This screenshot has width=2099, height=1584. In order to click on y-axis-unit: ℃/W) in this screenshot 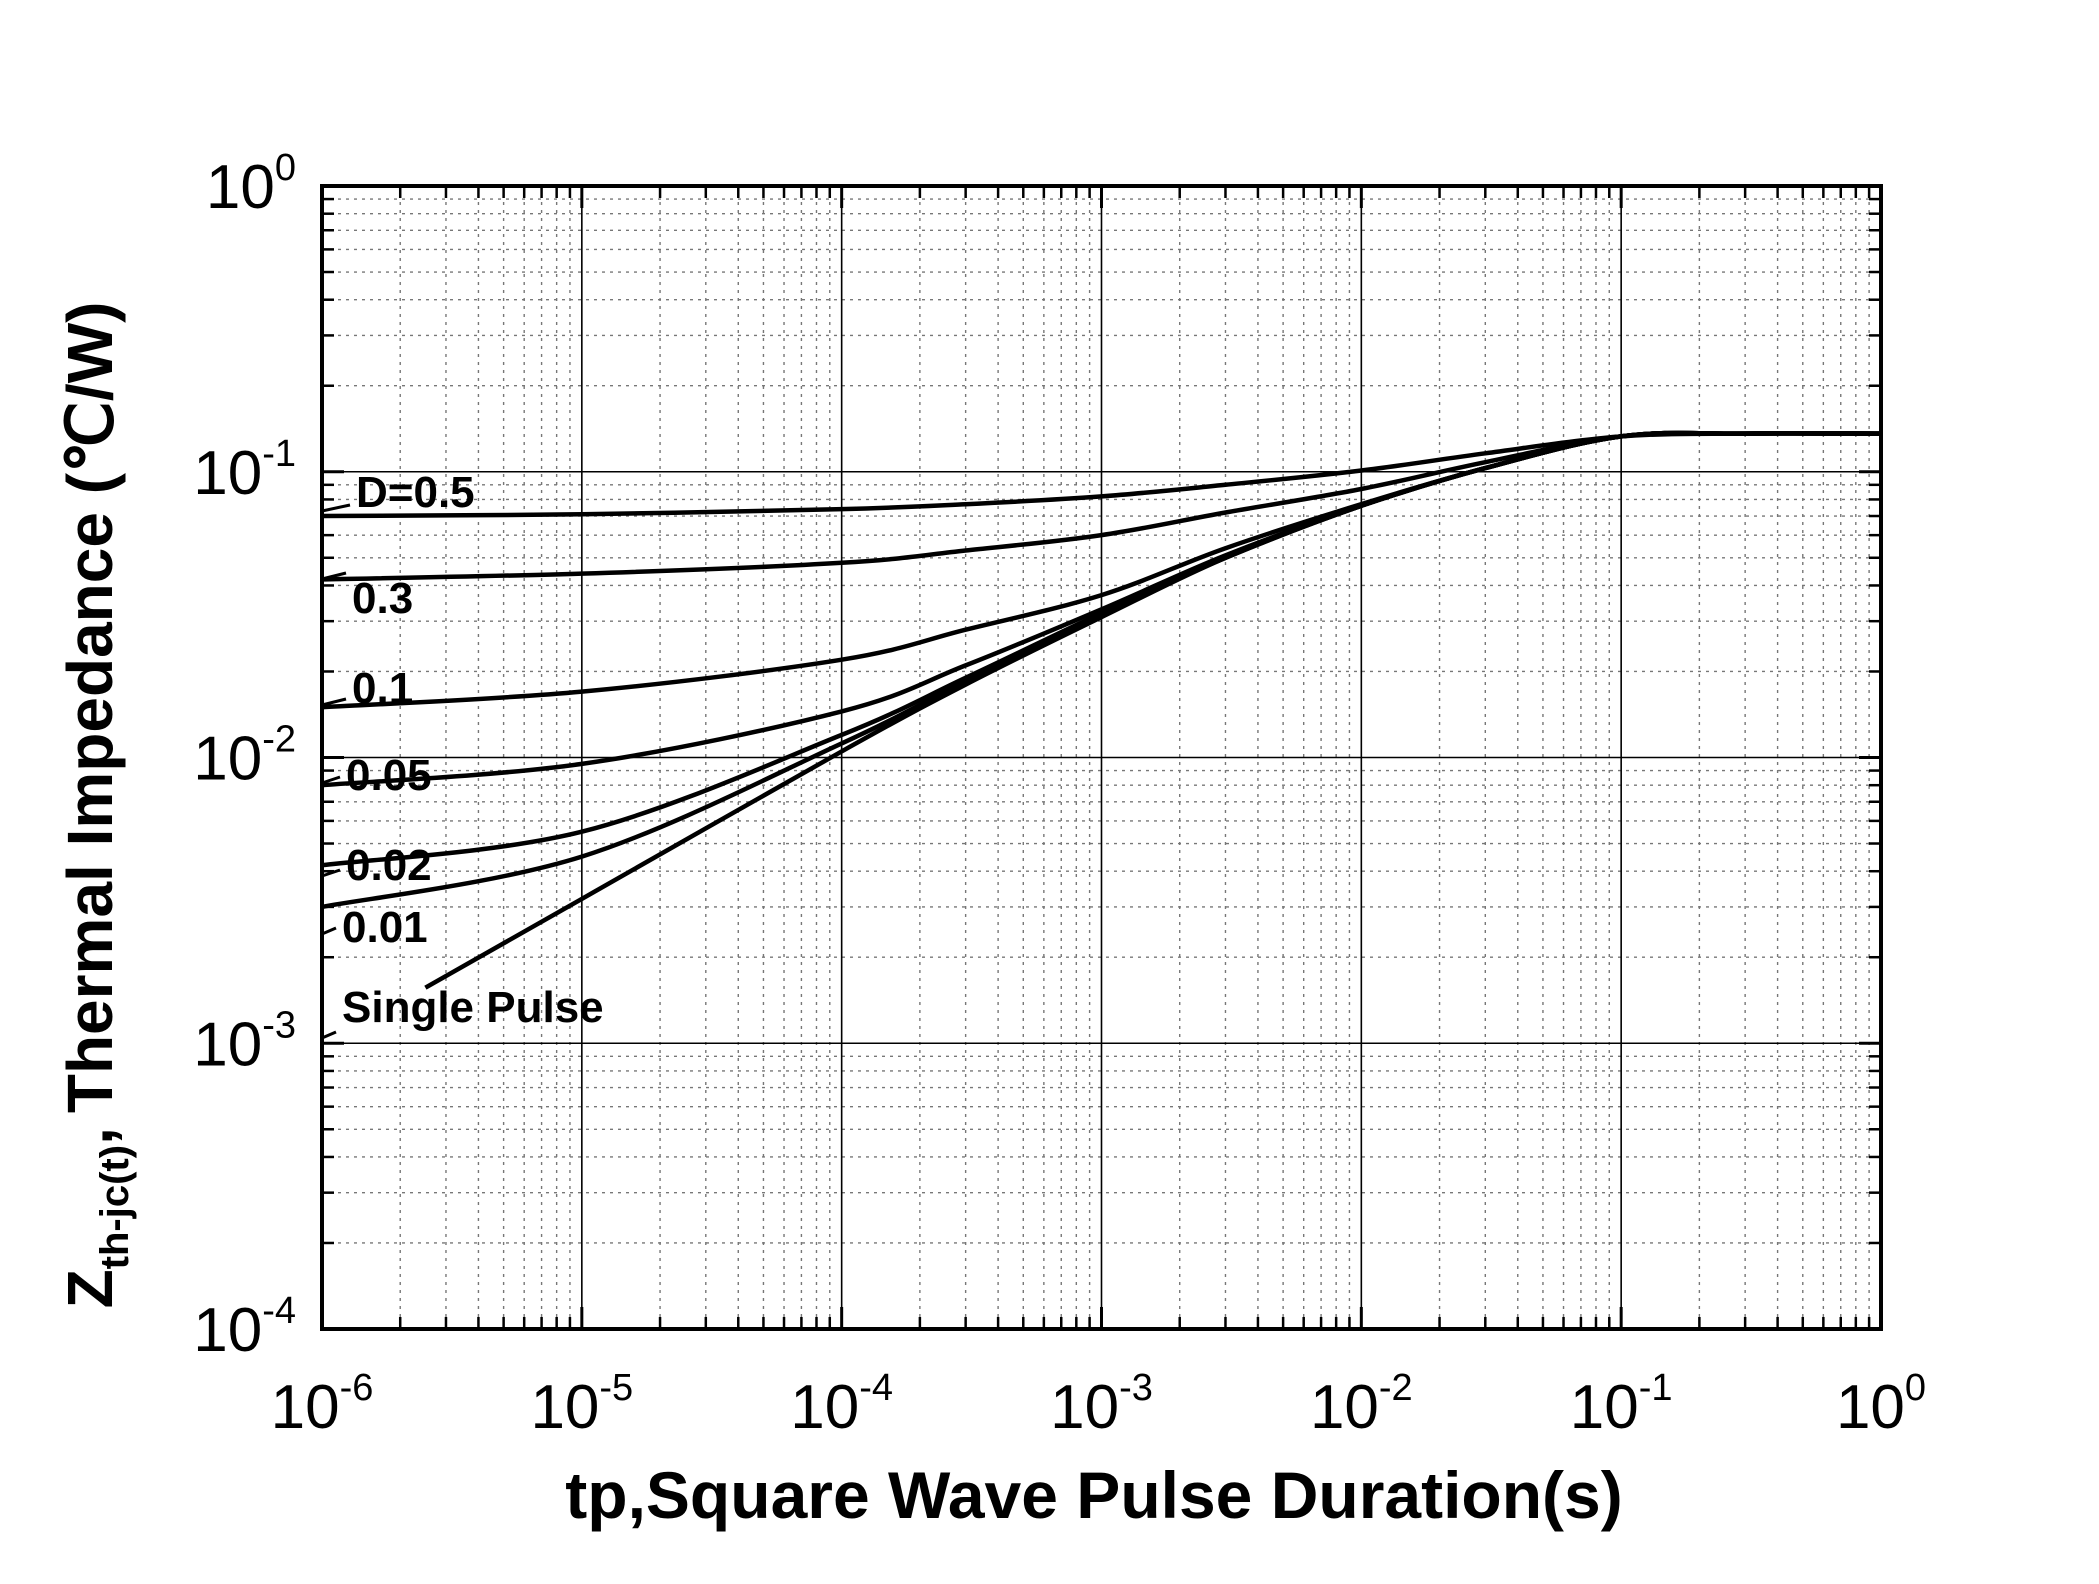, I will do `click(90, 387)`.